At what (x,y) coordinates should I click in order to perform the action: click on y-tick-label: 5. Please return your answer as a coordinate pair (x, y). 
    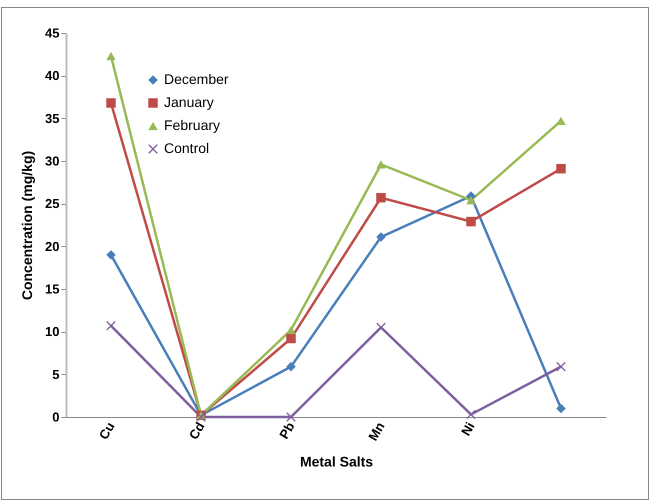
    Looking at the image, I should click on (56, 374).